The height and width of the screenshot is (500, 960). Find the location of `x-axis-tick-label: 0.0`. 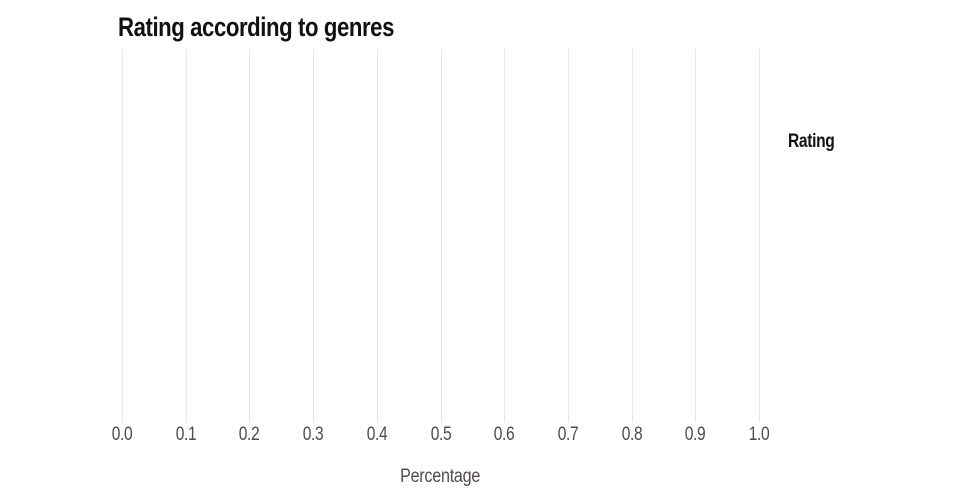

x-axis-tick-label: 0.0 is located at coordinates (122, 434).